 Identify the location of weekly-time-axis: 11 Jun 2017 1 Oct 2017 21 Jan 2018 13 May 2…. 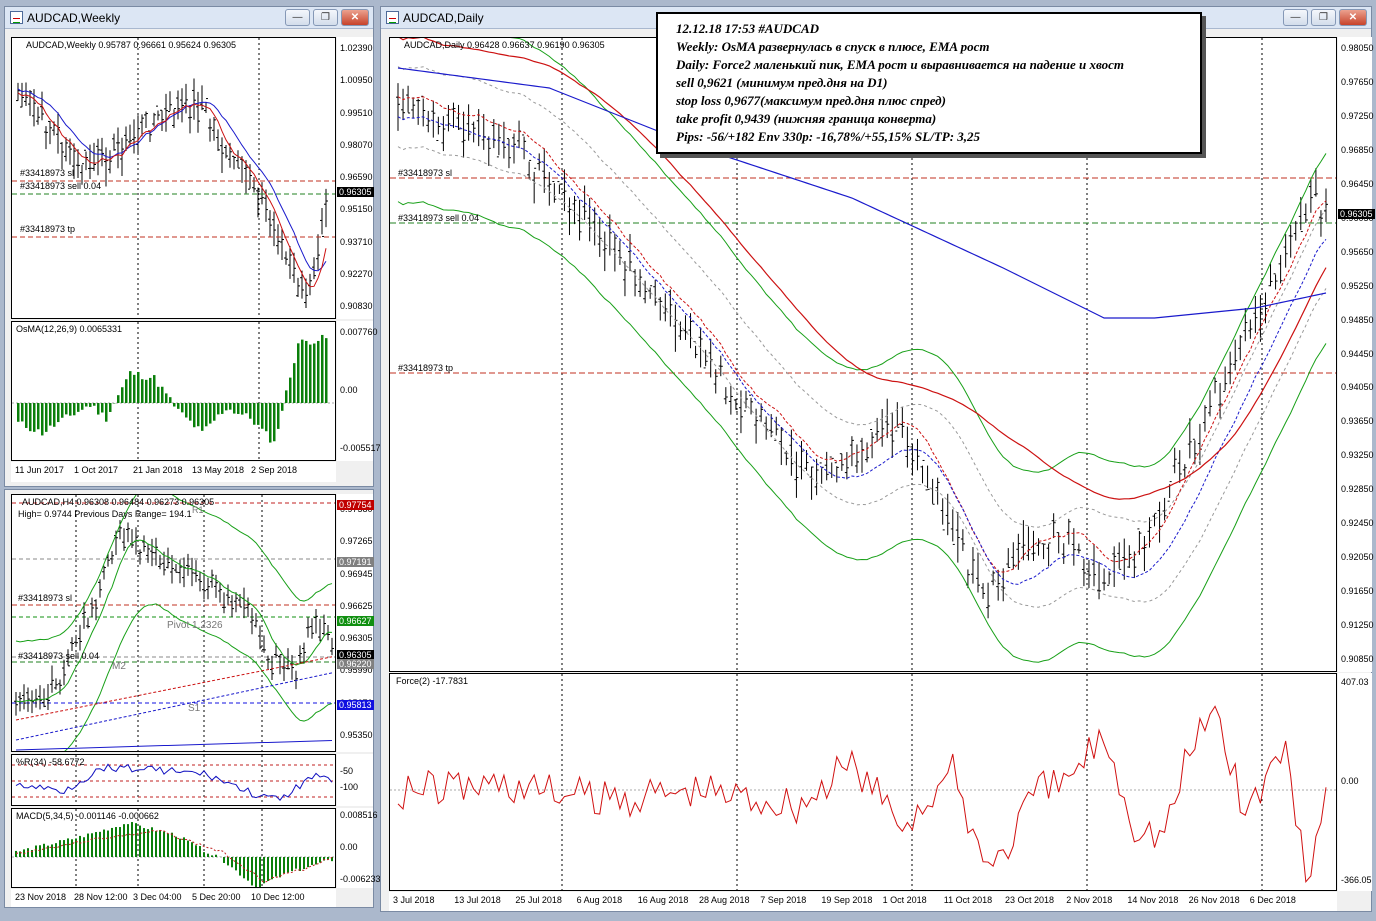
(173, 472).